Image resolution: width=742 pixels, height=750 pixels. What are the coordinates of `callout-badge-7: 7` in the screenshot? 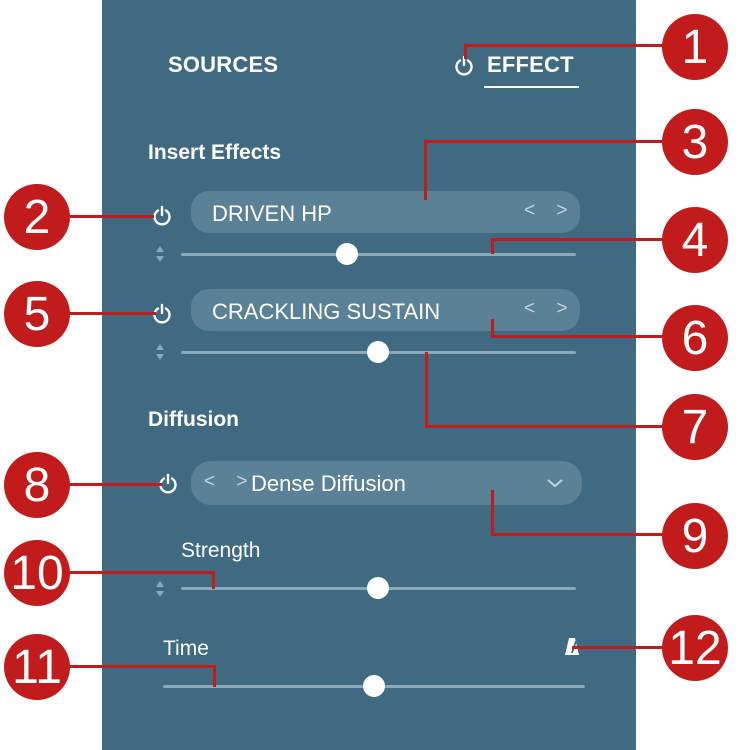 It's located at (695, 427).